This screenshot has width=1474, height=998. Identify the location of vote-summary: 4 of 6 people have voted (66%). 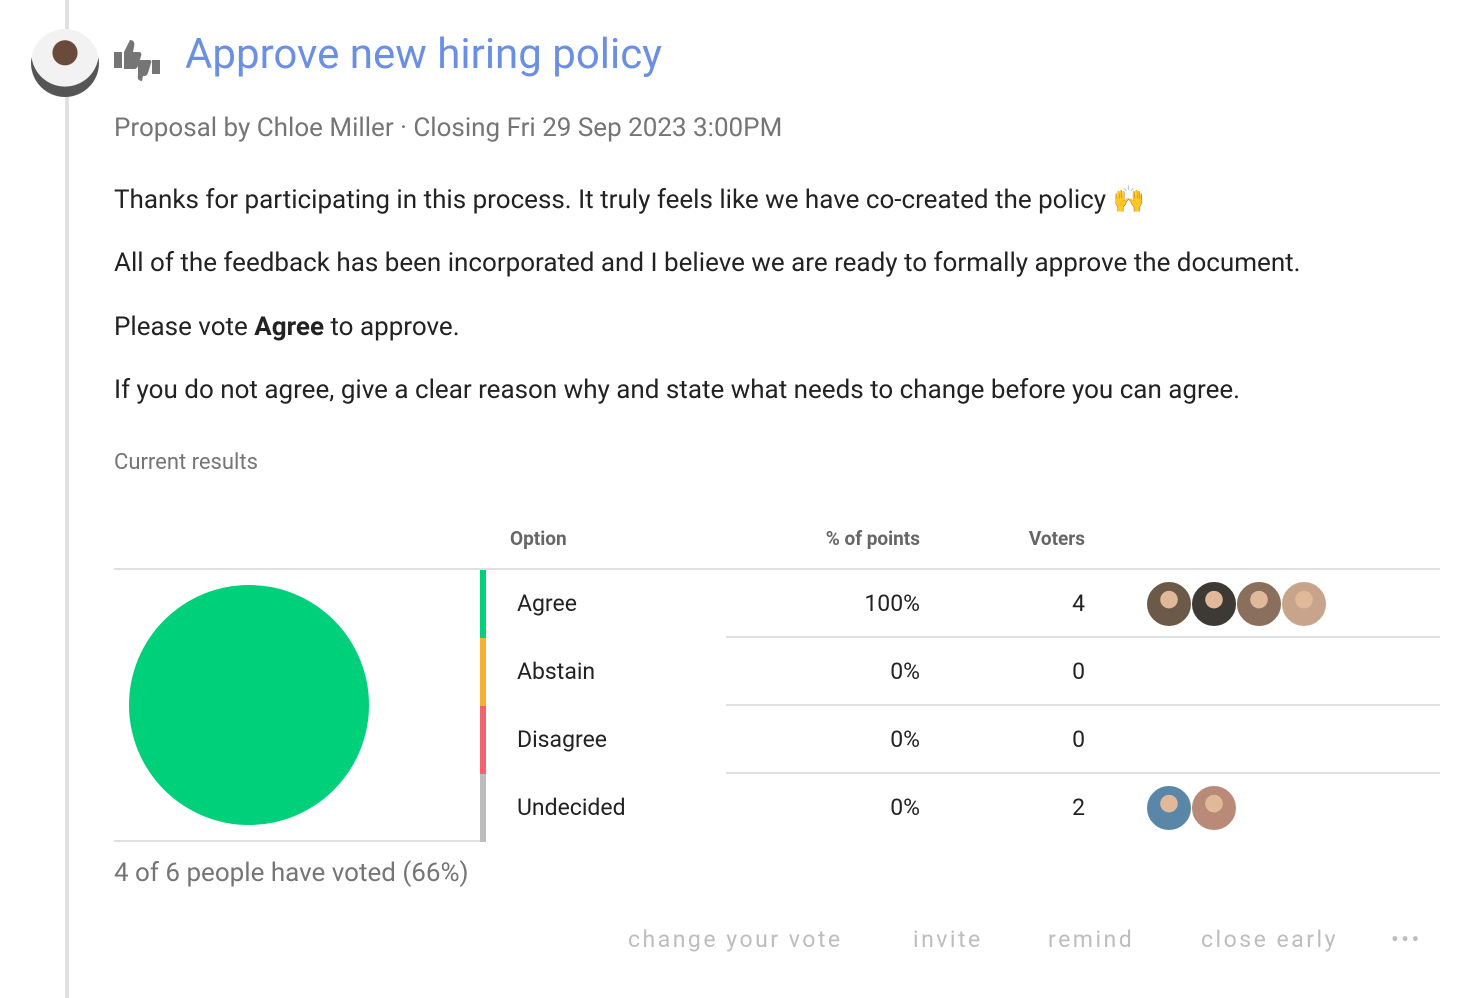
(291, 873).